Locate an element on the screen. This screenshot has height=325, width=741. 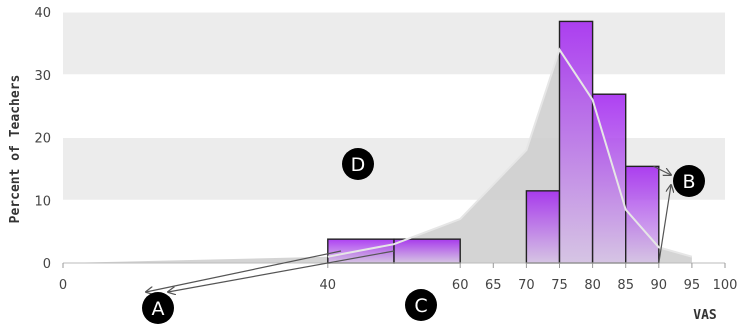
x-tick-label: 100 is located at coordinates (725, 285).